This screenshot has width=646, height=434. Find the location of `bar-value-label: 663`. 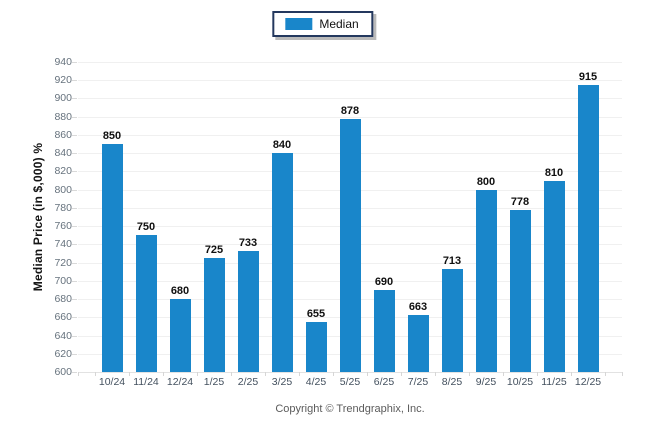

bar-value-label: 663 is located at coordinates (418, 307).